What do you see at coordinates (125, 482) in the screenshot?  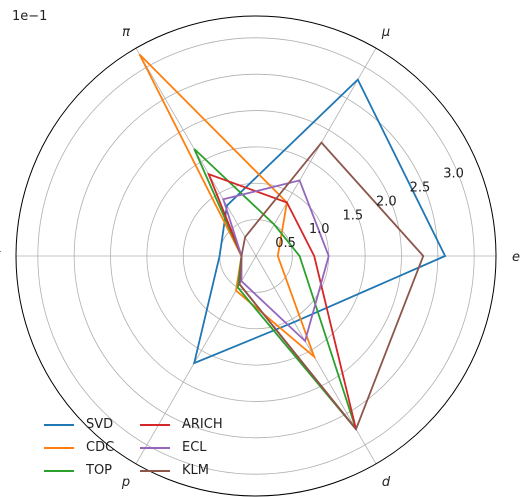 I see `axis-label: p` at bounding box center [125, 482].